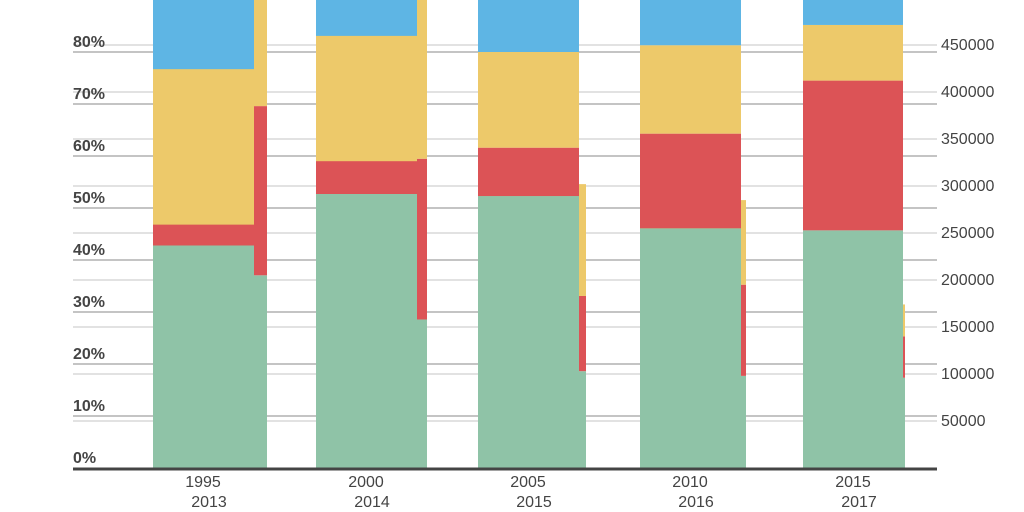  I want to click on pct-y-tick-label: 50%, so click(89, 198).